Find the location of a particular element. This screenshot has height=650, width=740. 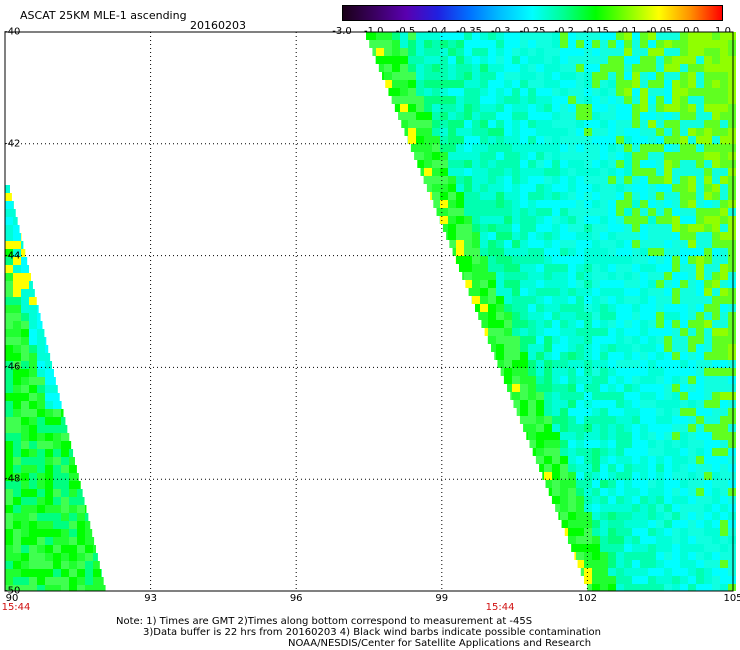

lon-tick-label: 90 is located at coordinates (12, 598).